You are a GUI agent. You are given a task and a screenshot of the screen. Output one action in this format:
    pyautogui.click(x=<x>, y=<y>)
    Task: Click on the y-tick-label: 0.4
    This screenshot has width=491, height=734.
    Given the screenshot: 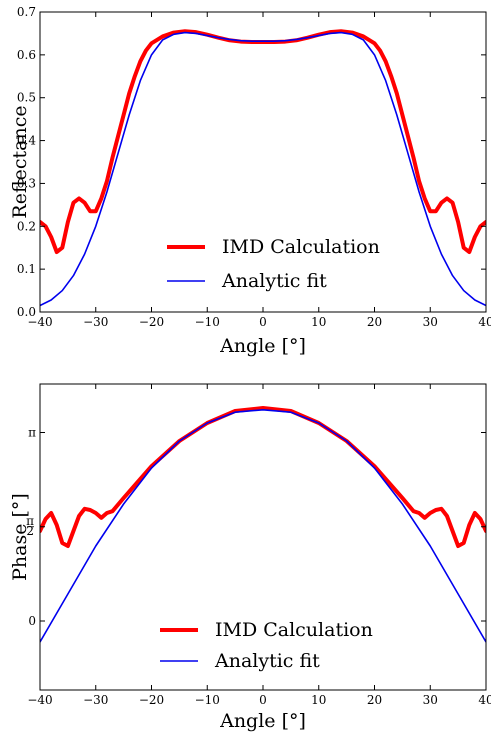 What is the action you would take?
    pyautogui.click(x=26, y=141)
    